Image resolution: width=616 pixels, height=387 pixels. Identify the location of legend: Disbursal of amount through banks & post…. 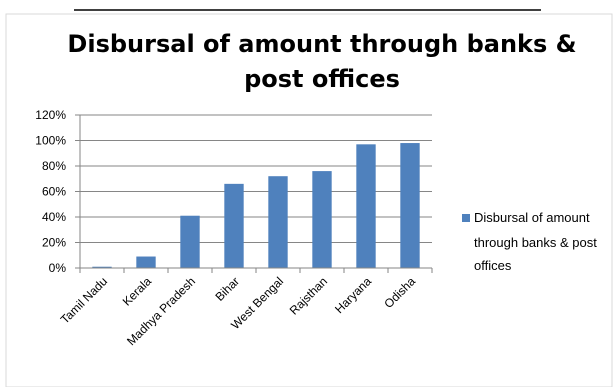
(529, 241).